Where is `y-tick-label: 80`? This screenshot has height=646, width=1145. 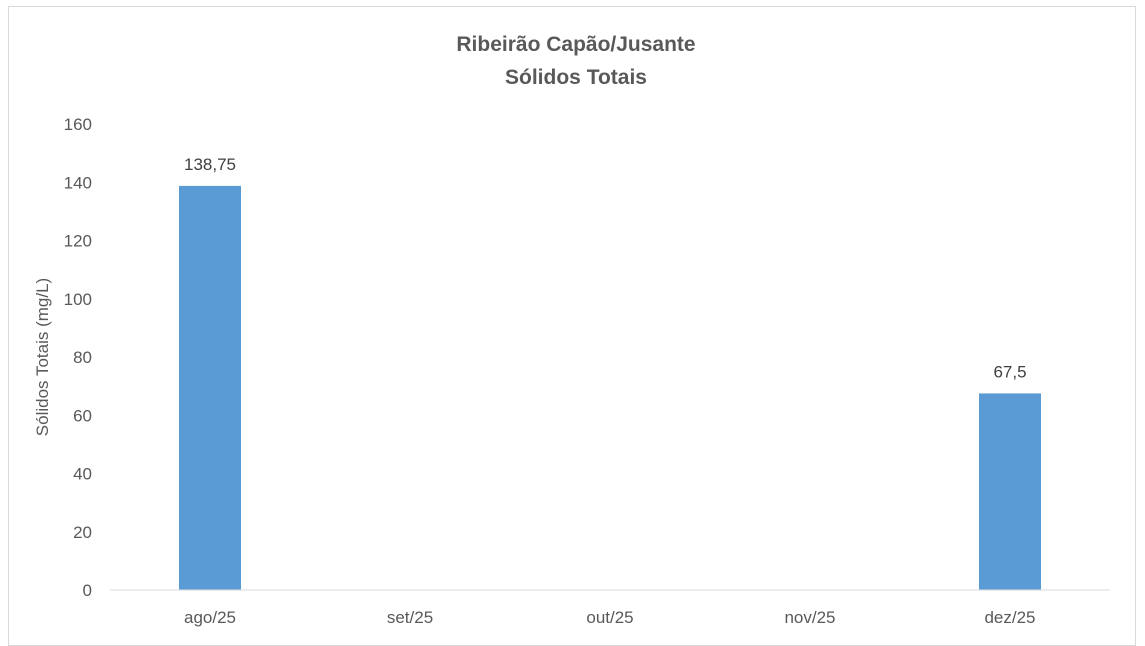
y-tick-label: 80 is located at coordinates (82, 357).